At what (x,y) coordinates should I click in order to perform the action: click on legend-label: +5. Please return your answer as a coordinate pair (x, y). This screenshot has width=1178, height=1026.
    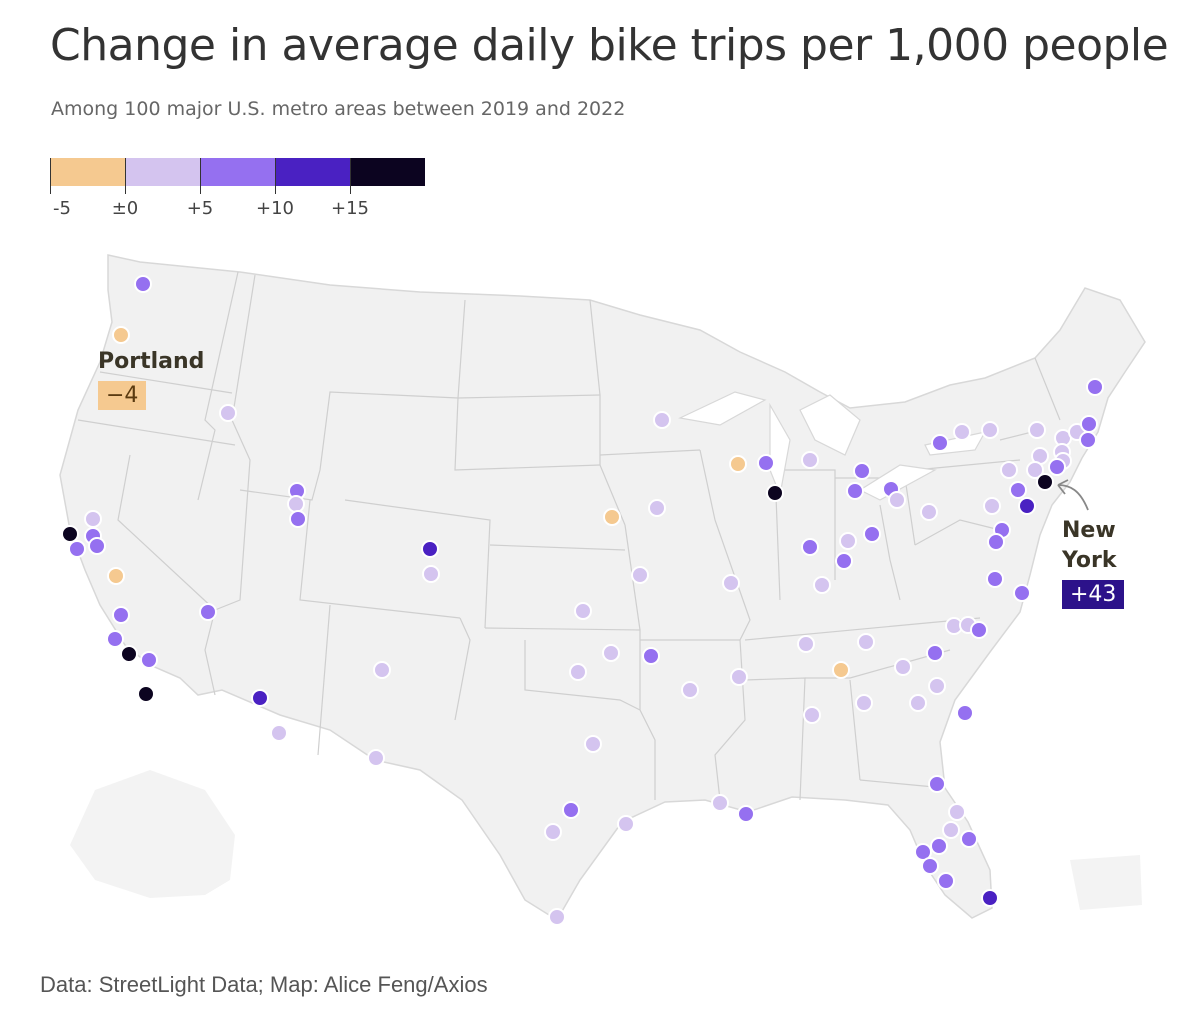
    Looking at the image, I should click on (200, 208).